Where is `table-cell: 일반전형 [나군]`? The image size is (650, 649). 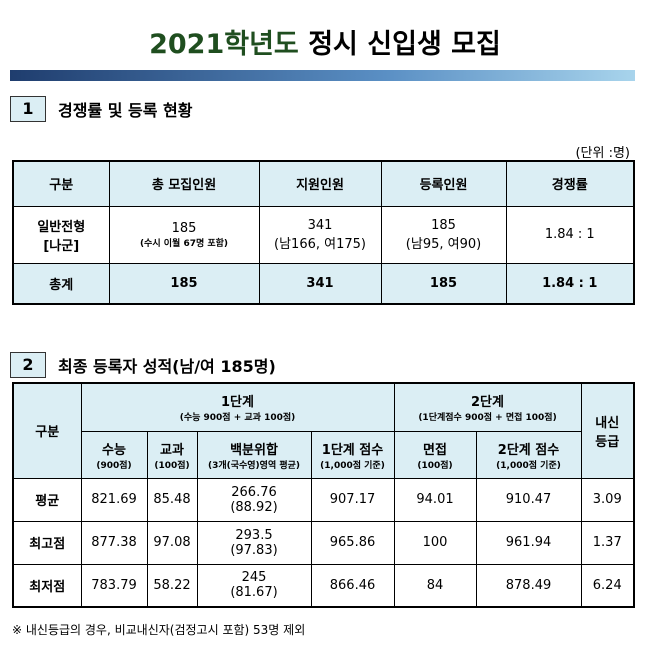 table-cell: 일반전형 [나군] is located at coordinates (61, 234).